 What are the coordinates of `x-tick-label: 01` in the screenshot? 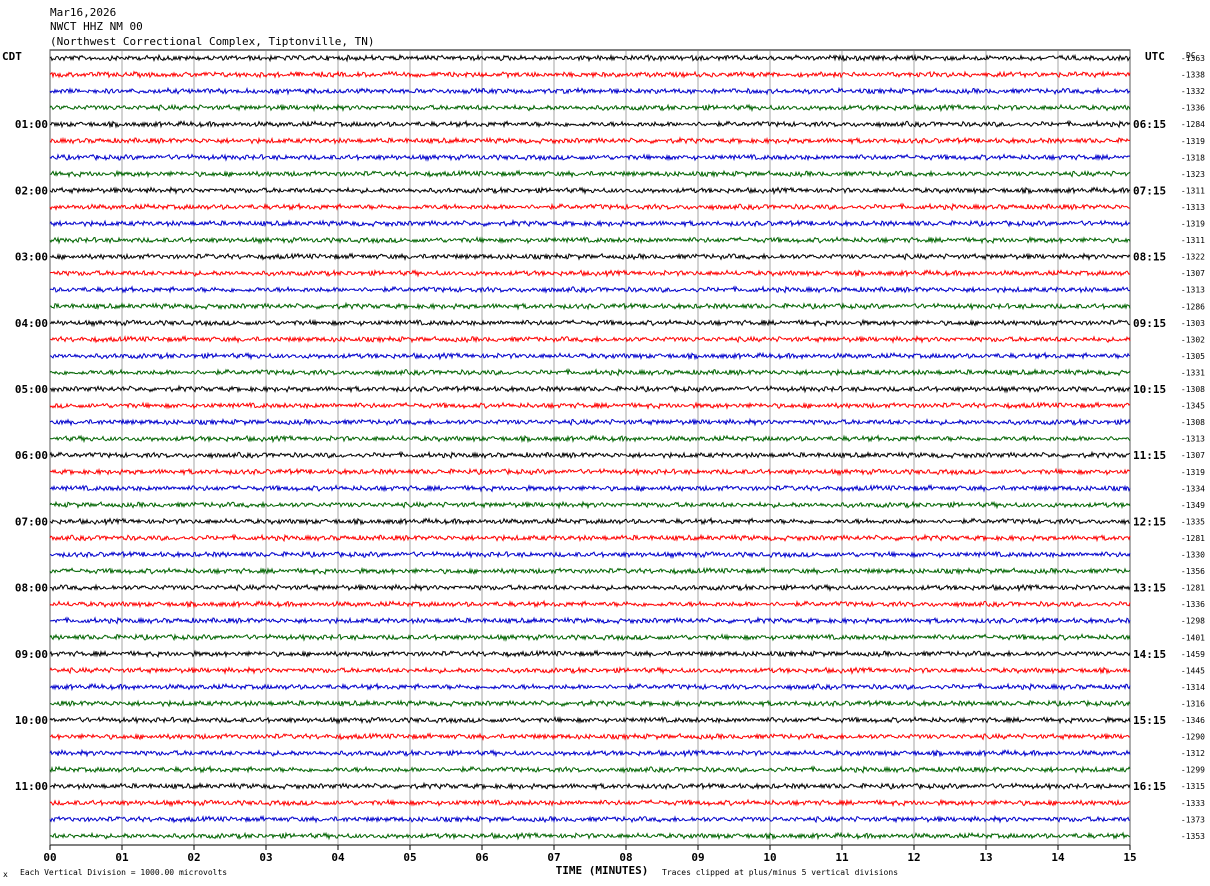 It's located at (122, 857).